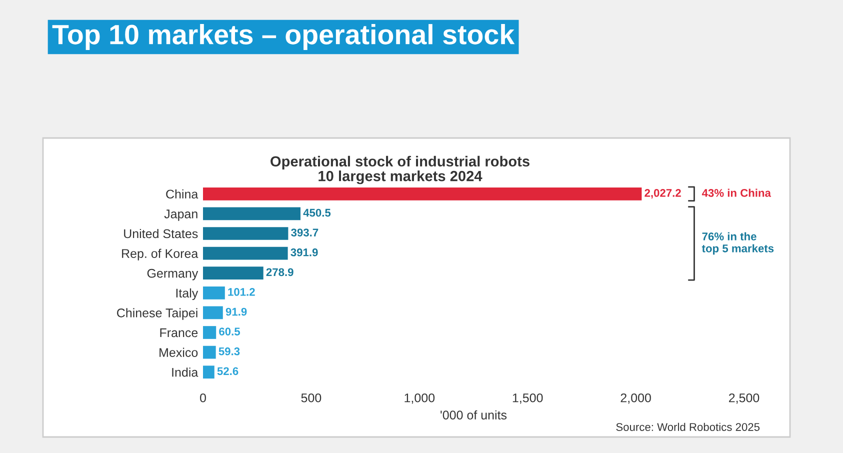 The width and height of the screenshot is (843, 453). I want to click on y-tick-label: Japan, so click(181, 215).